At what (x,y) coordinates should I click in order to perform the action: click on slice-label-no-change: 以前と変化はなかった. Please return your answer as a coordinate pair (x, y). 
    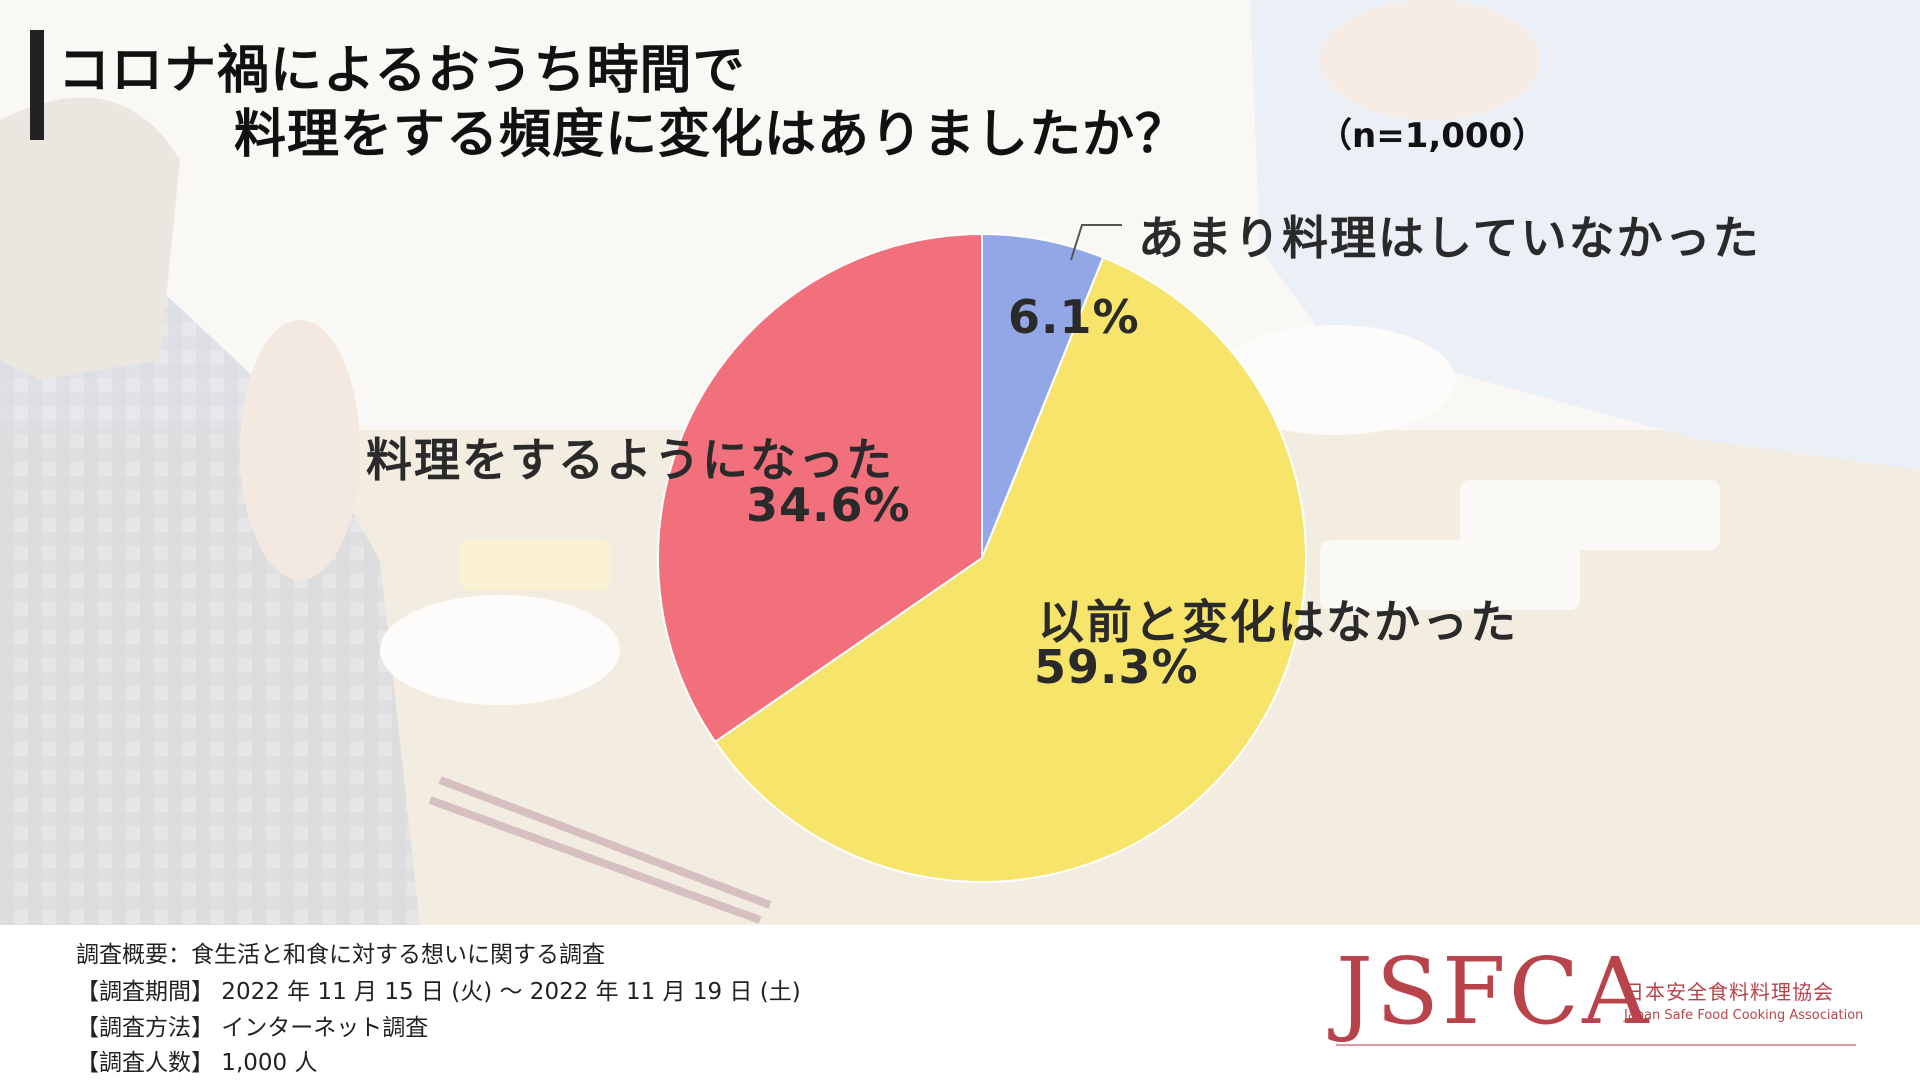
    Looking at the image, I should click on (1278, 622).